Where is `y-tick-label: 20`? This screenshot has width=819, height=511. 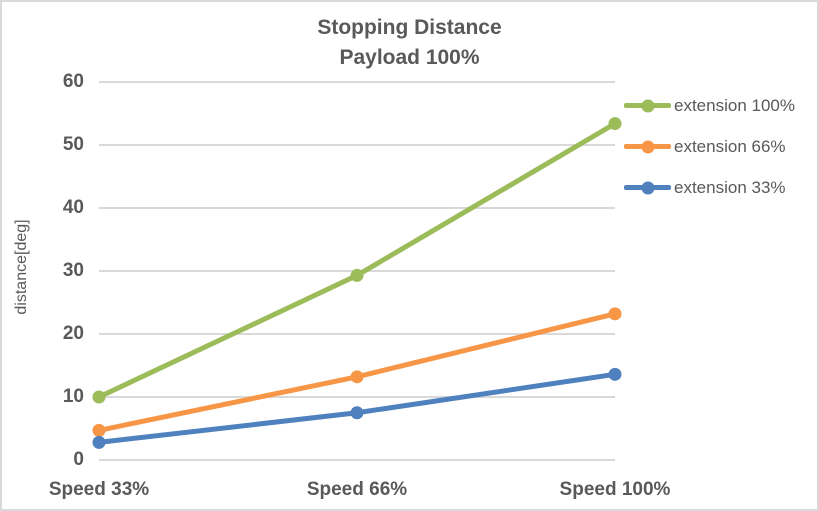
y-tick-label: 20 is located at coordinates (73, 333).